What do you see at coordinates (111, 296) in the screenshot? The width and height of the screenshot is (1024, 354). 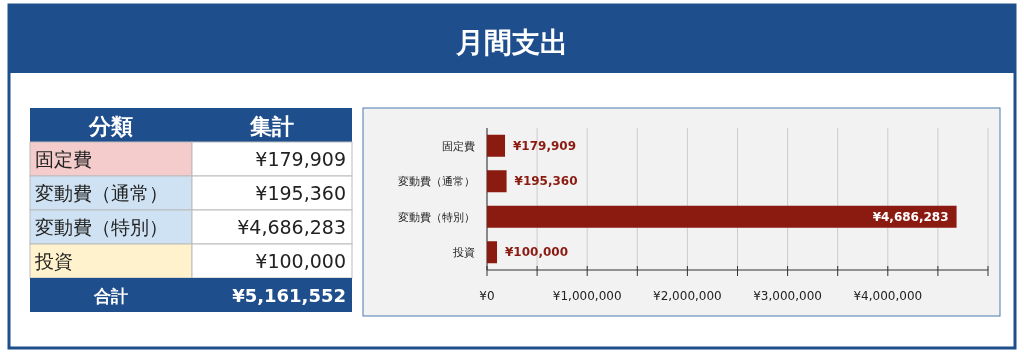 I see `text: 合計` at bounding box center [111, 296].